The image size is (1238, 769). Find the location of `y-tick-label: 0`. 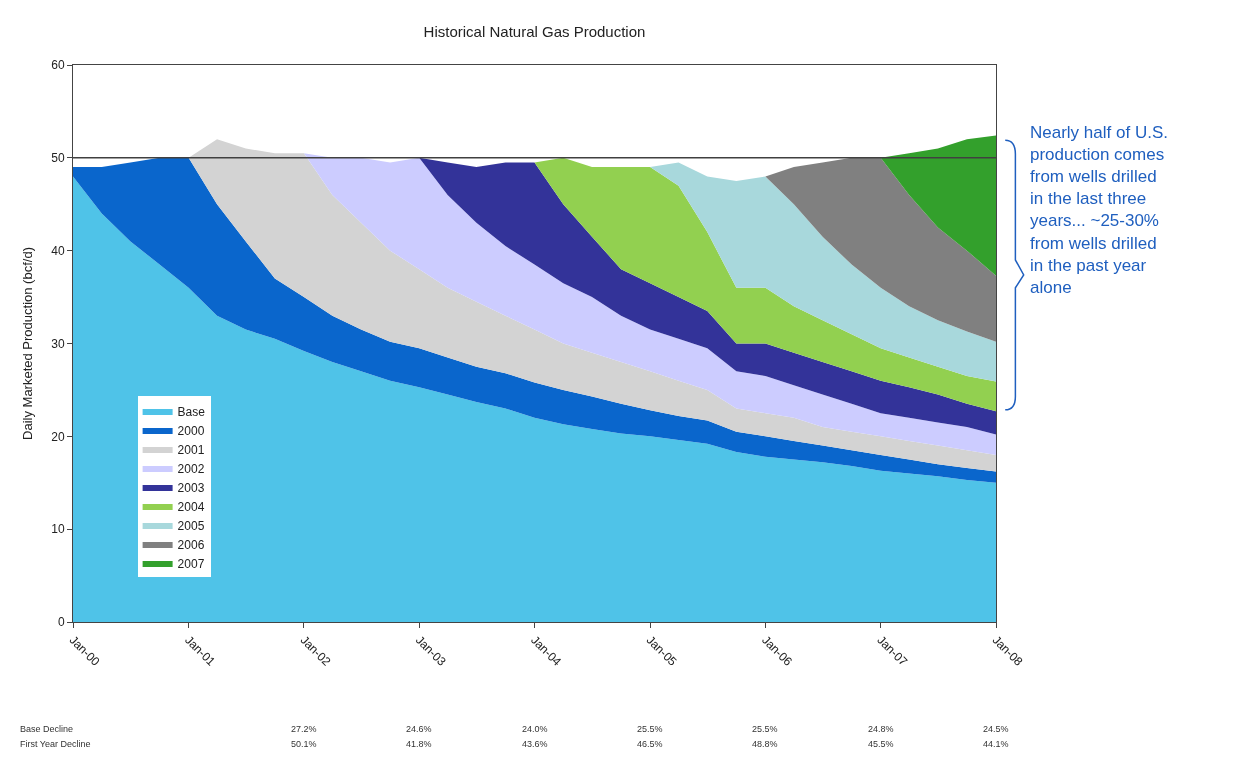

y-tick-label: 0 is located at coordinates (61, 622).